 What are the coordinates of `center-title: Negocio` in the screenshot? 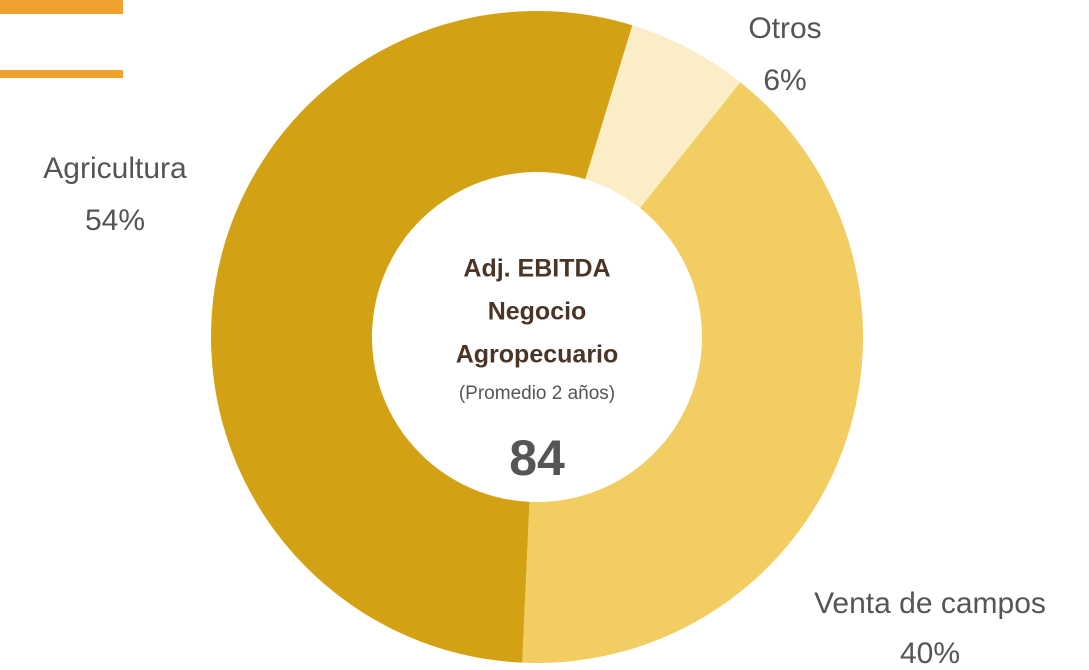 It's located at (537, 312).